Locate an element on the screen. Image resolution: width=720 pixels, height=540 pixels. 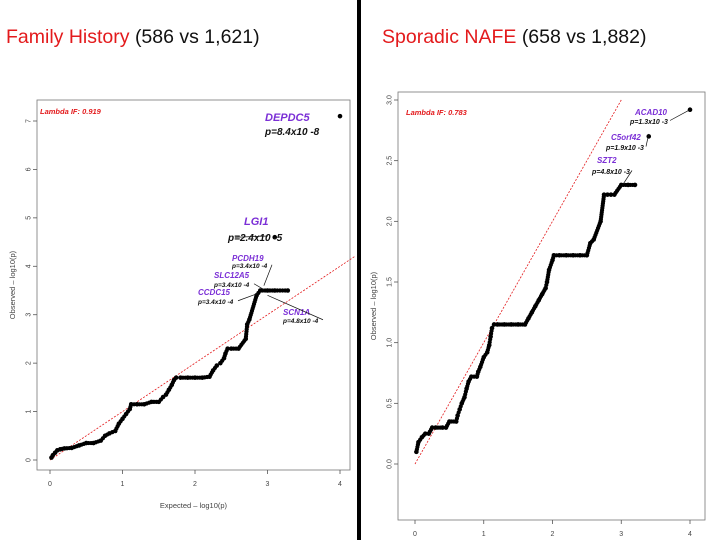
lambda-label: Lambda IF: 0.919 is located at coordinates (71, 111).